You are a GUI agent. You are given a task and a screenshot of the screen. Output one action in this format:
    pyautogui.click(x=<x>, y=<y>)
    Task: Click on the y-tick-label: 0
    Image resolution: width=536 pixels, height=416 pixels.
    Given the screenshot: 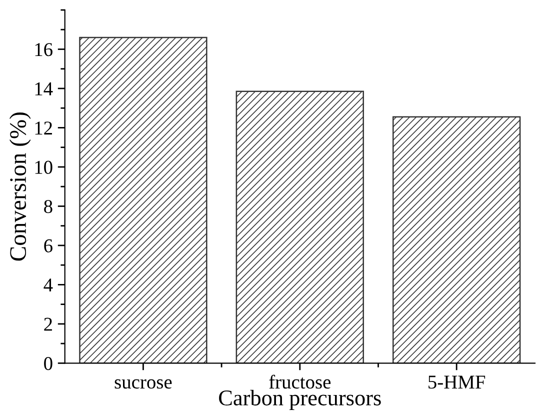 What is the action you would take?
    pyautogui.click(x=48, y=363)
    